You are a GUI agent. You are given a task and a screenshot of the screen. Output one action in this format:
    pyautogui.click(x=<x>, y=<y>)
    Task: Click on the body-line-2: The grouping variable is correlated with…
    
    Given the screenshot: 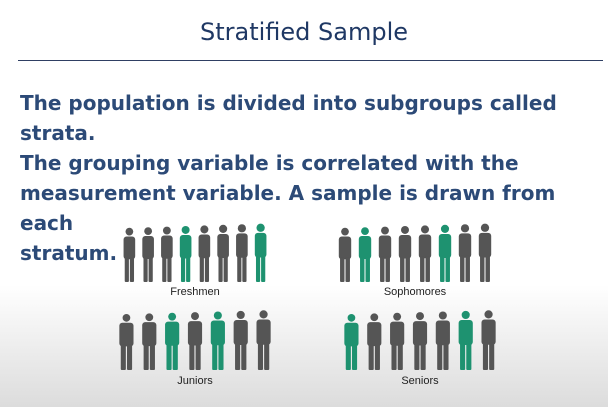 What is the action you would take?
    pyautogui.click(x=269, y=163)
    